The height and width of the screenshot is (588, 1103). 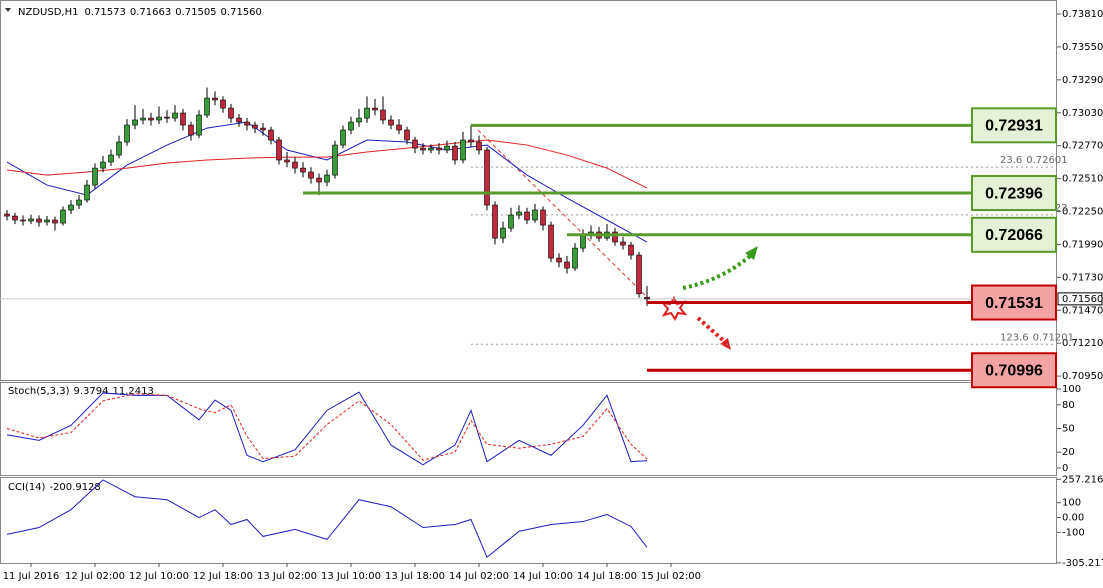 I want to click on x-tick-label: 11 Jul 2016, so click(x=31, y=576).